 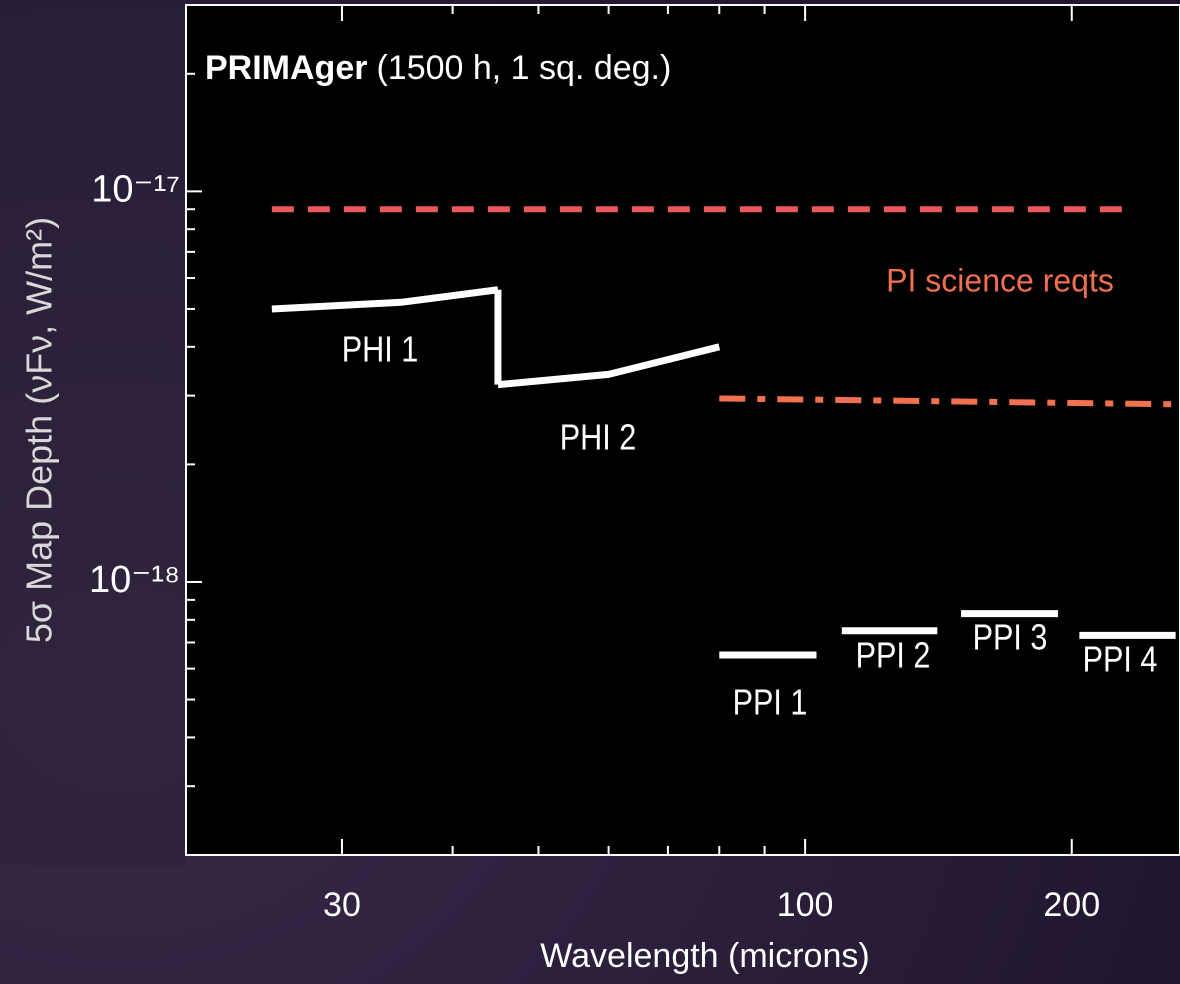 I want to click on series-label: PPI 3, so click(x=1010, y=638).